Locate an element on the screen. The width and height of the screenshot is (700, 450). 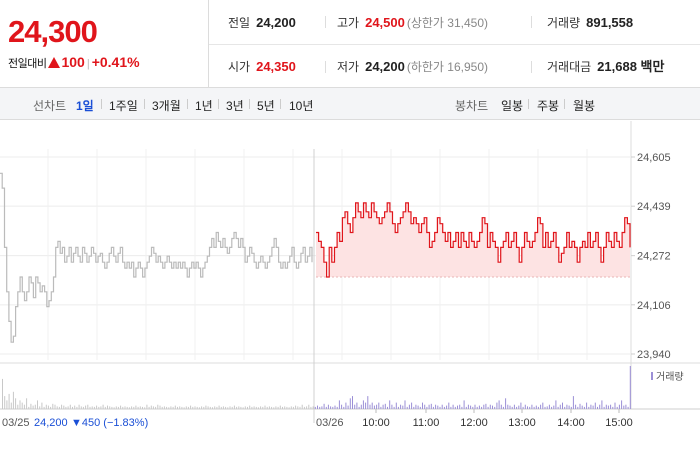
y-axis: 24,605 24,439 24,272 24,106 23,940 is located at coordinates (651, 256).